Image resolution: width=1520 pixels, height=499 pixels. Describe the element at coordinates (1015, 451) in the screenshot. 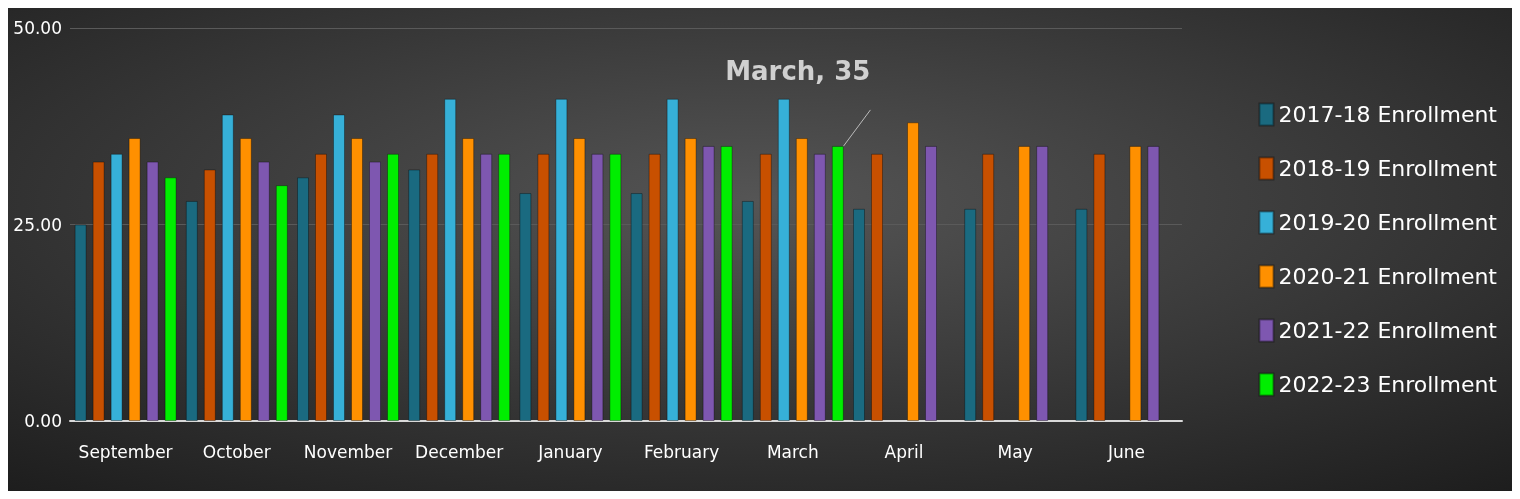

I see `x-tick-label: May` at that location.